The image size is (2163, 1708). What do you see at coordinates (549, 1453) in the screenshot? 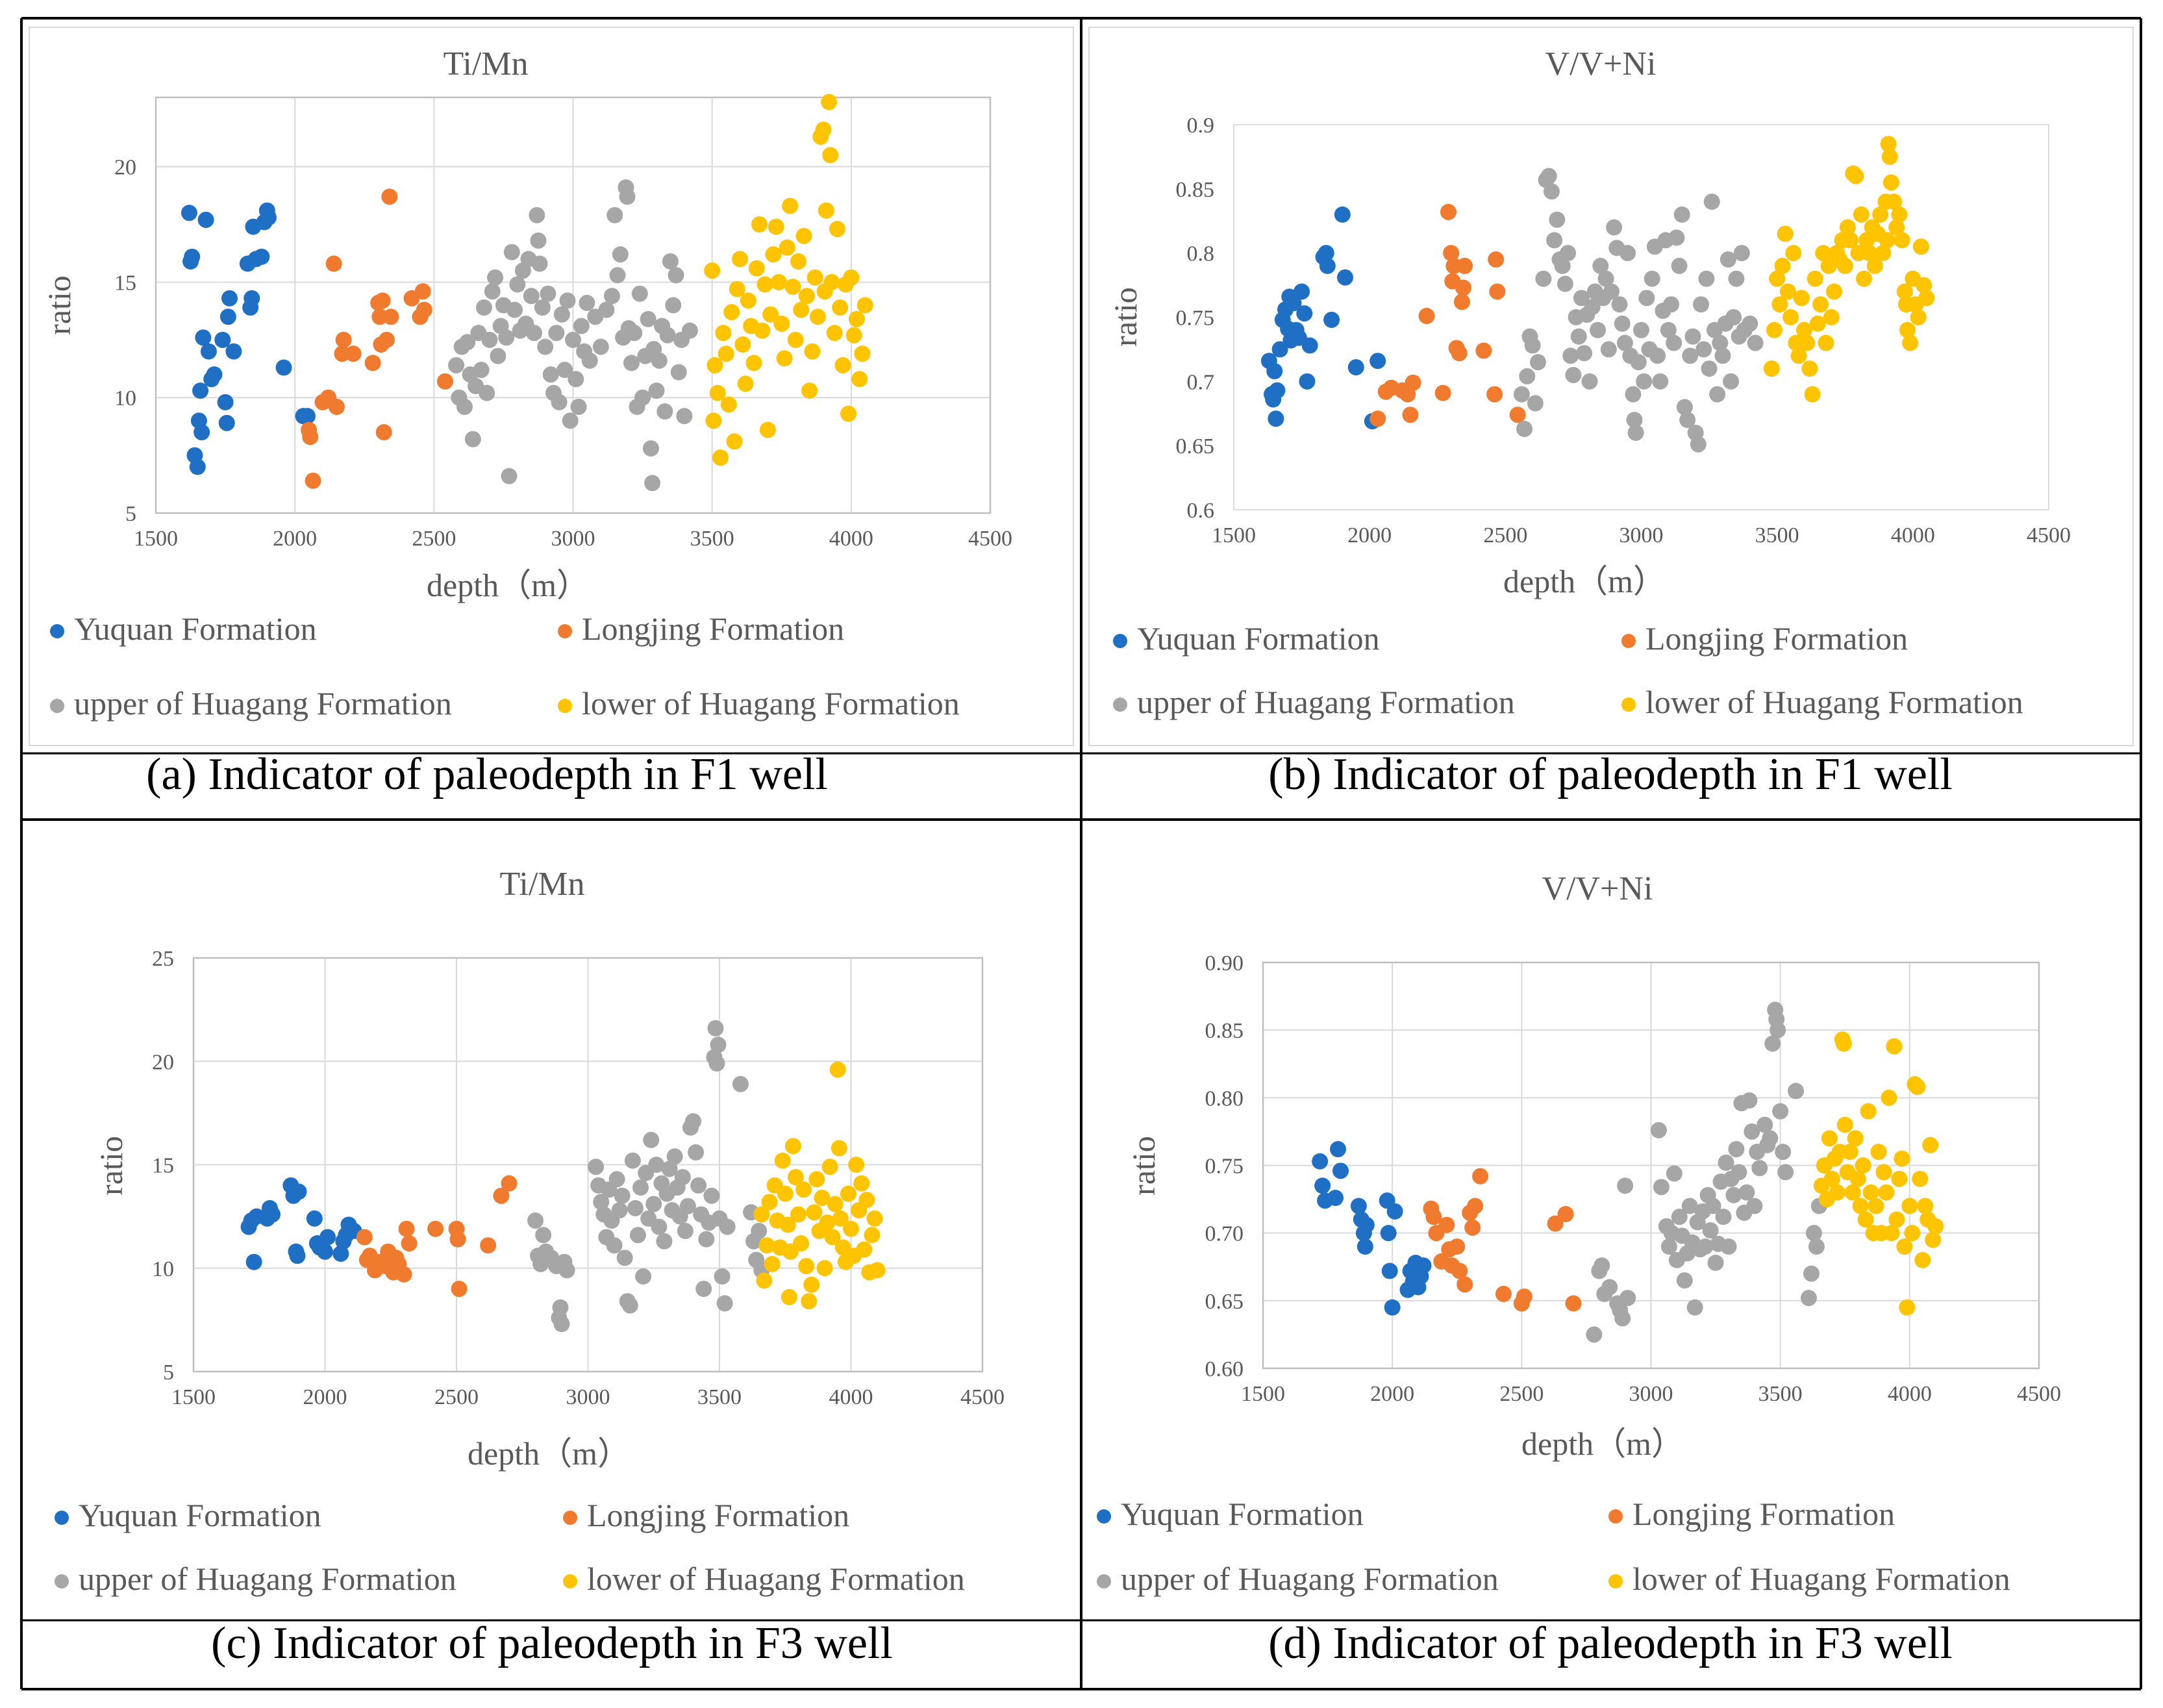
I see `x-axis-label: depth（m）` at bounding box center [549, 1453].